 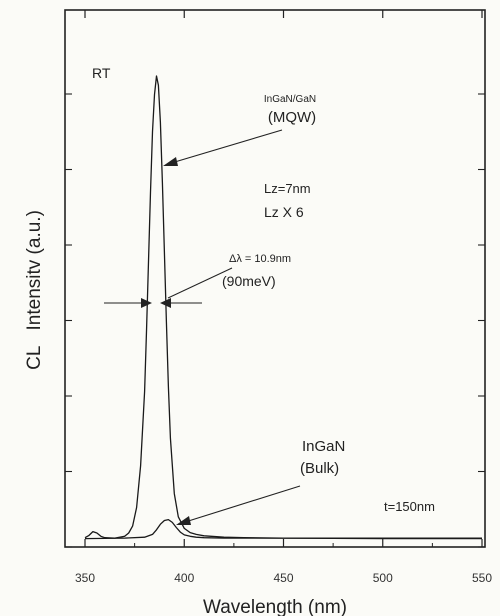 What do you see at coordinates (183, 520) in the screenshot?
I see `bulk-arrow-head` at bounding box center [183, 520].